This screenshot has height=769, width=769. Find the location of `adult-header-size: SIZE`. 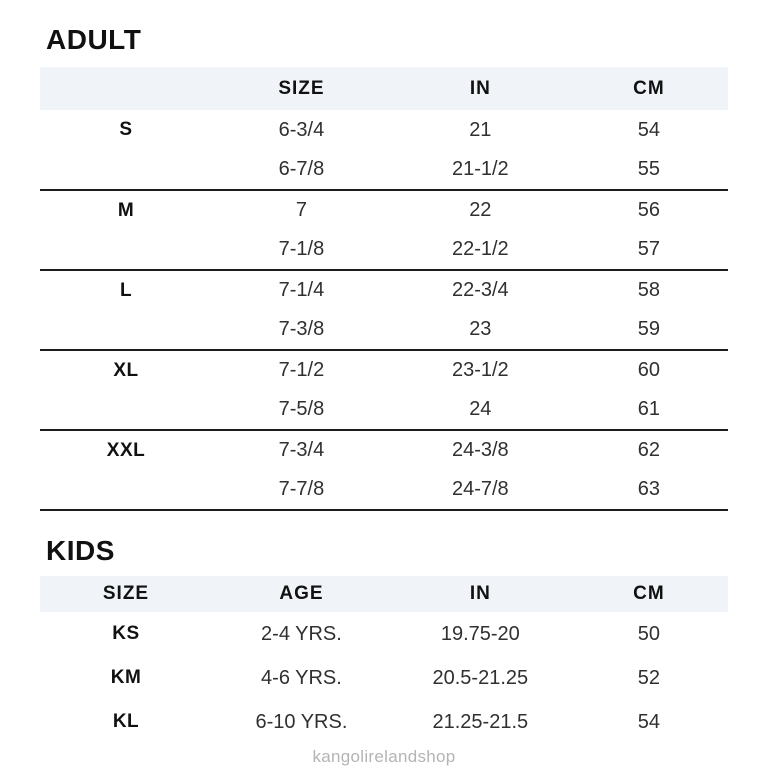

adult-header-size: SIZE is located at coordinates (301, 88).